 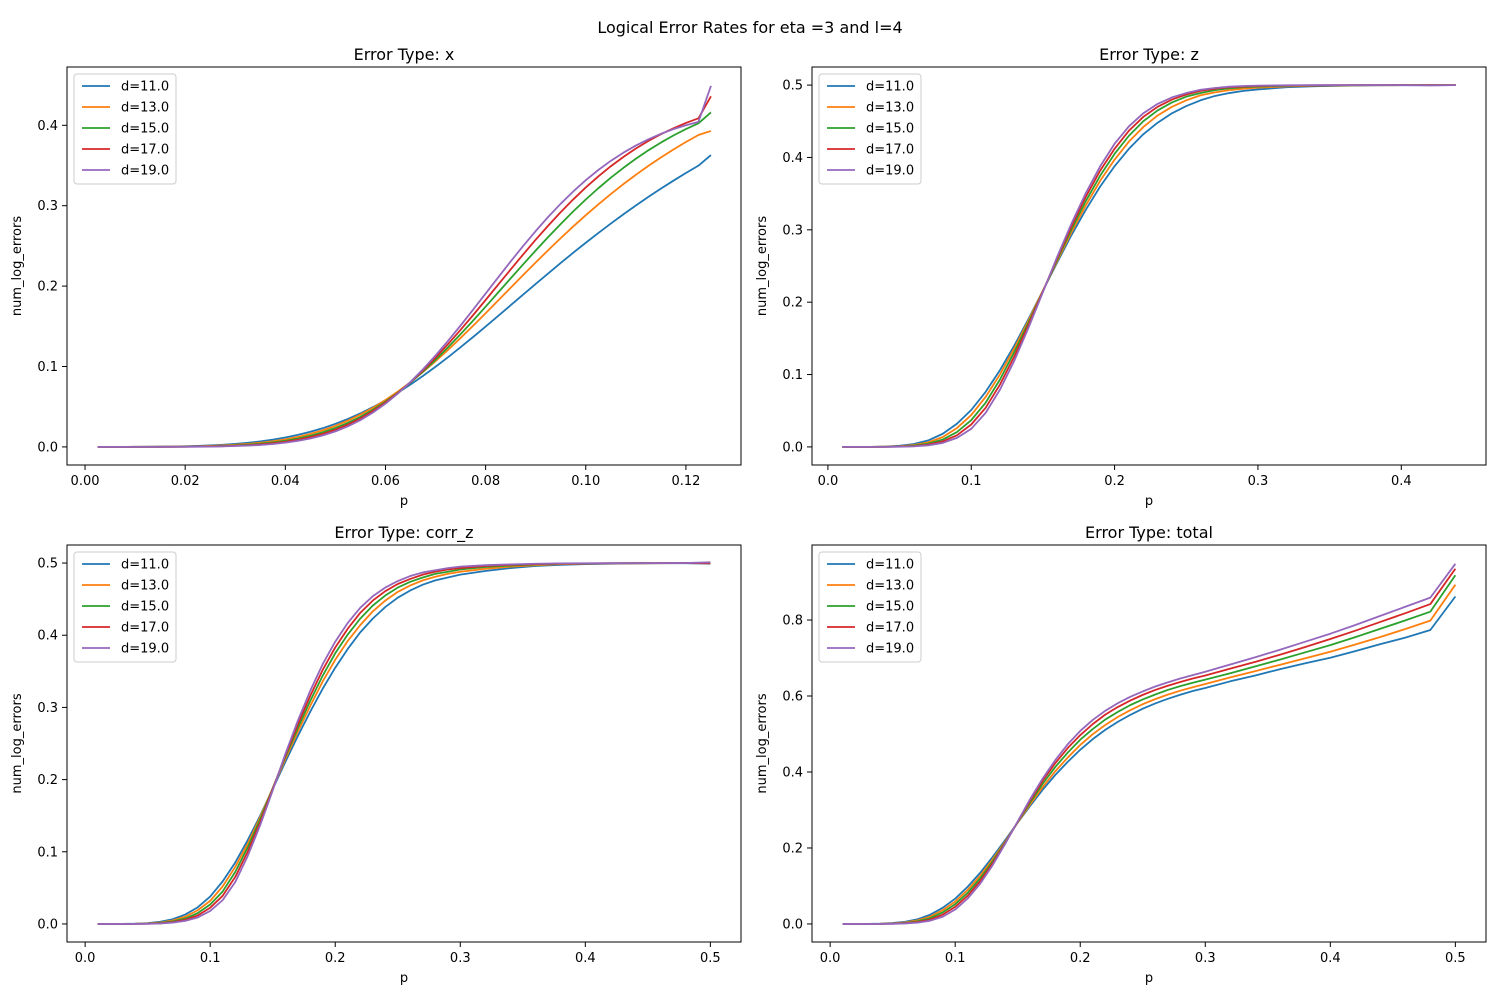 What do you see at coordinates (685, 481) in the screenshot?
I see `x-tick-label: 0.12` at bounding box center [685, 481].